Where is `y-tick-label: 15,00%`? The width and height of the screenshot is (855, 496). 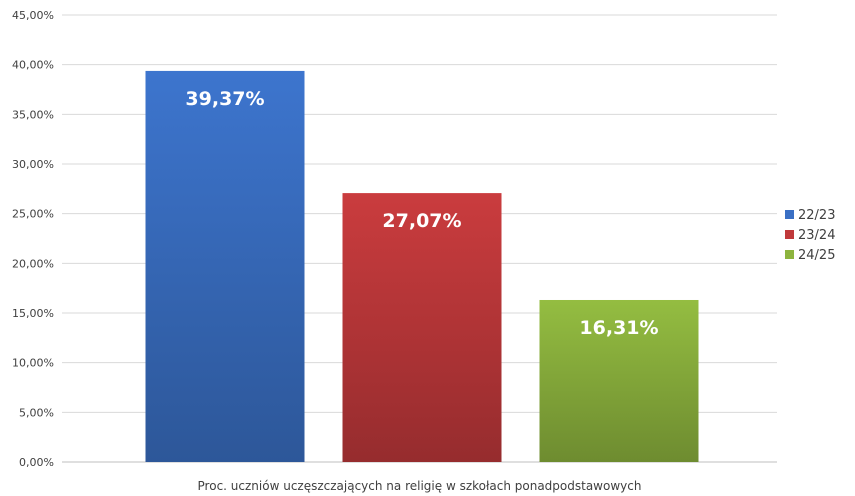 y-tick-label: 15,00% is located at coordinates (33, 313).